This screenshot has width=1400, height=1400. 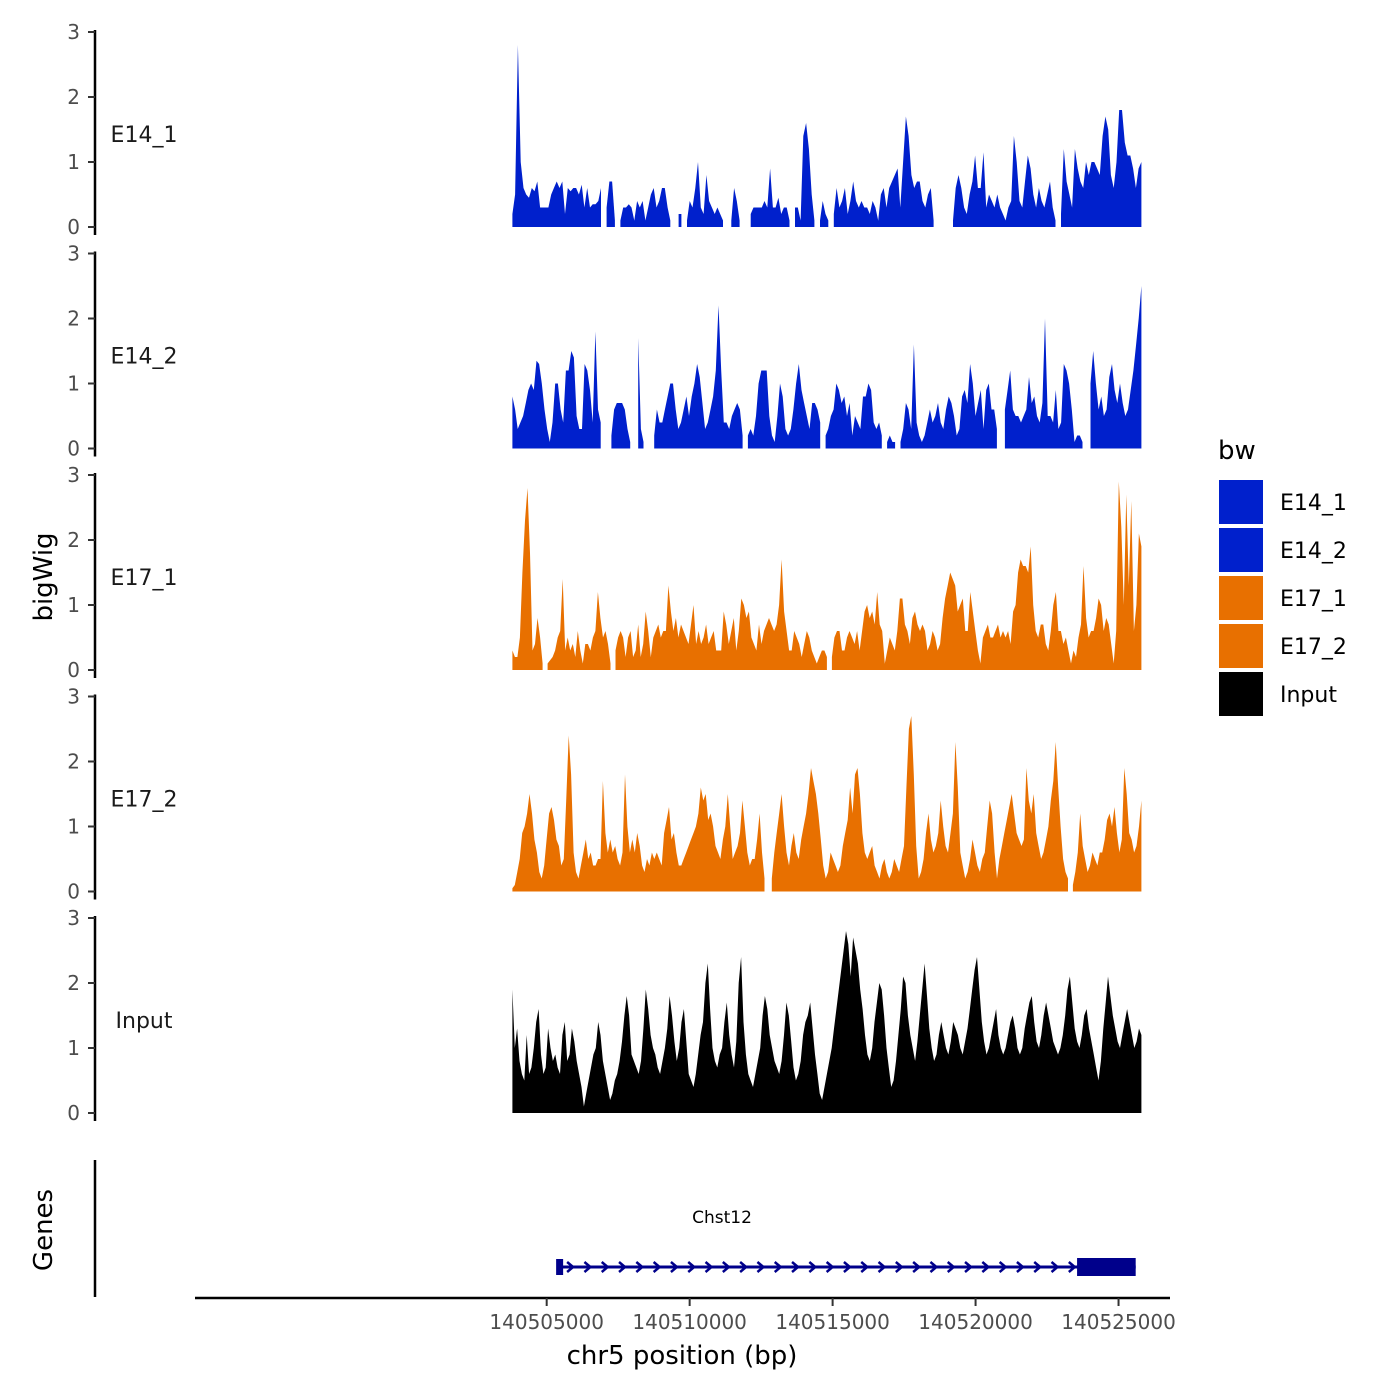 What do you see at coordinates (1308, 695) in the screenshot?
I see `legend-label-input: Input` at bounding box center [1308, 695].